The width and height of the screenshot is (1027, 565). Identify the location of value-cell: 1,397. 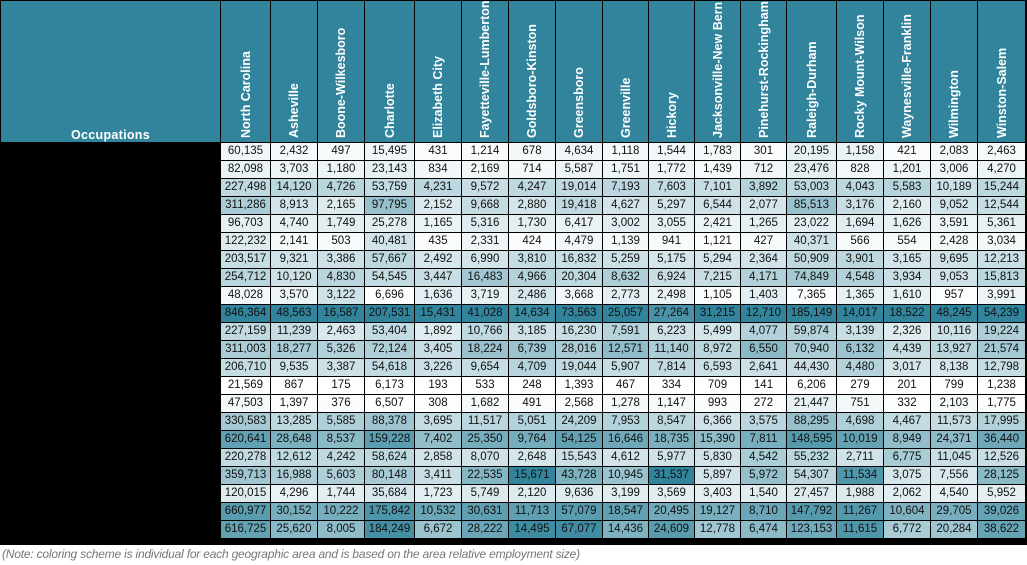
(294, 403).